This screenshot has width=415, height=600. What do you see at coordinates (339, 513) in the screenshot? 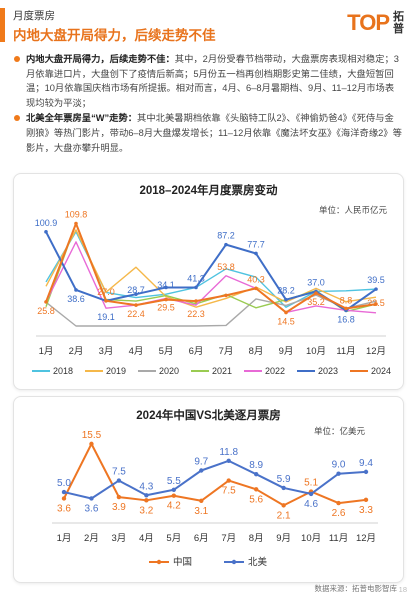
I see `data-label: 2.6` at bounding box center [339, 513].